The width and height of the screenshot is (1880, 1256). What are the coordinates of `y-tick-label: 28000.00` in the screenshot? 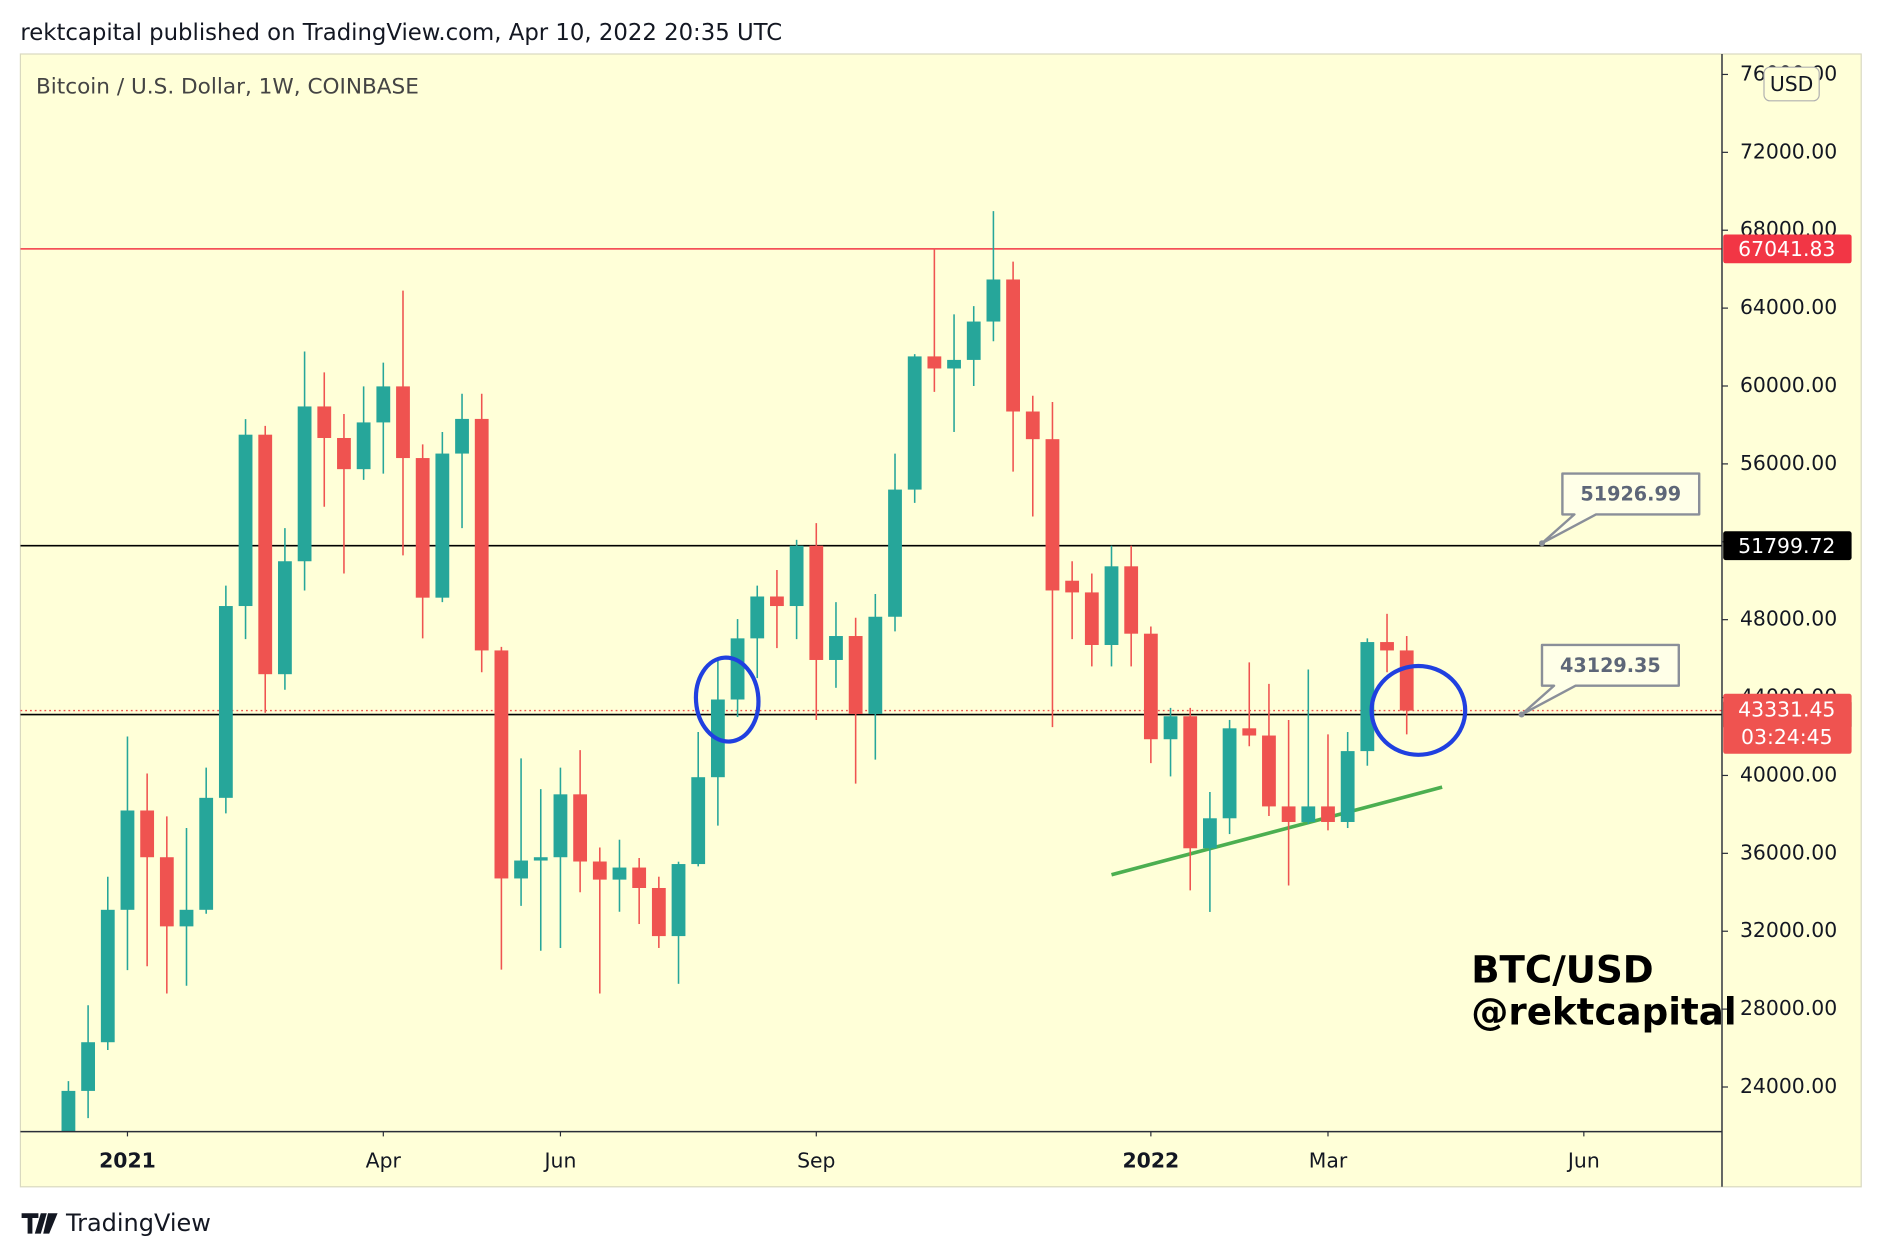 It's located at (1788, 1008).